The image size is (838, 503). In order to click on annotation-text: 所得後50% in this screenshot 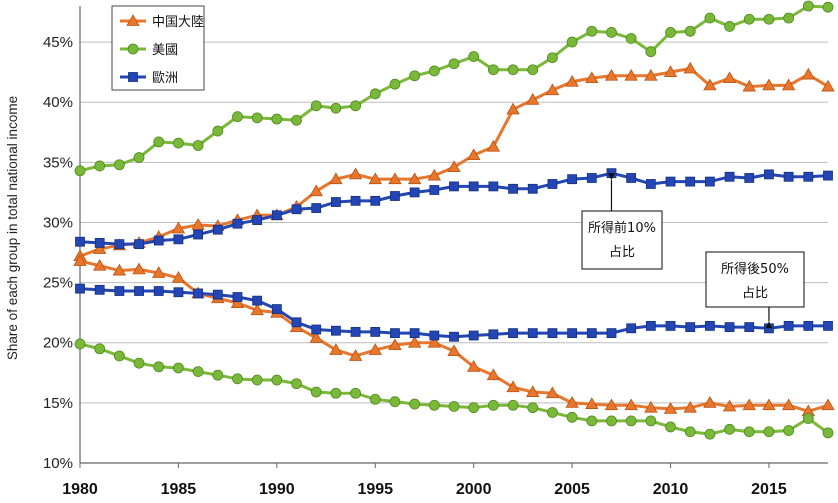, I will do `click(755, 269)`.